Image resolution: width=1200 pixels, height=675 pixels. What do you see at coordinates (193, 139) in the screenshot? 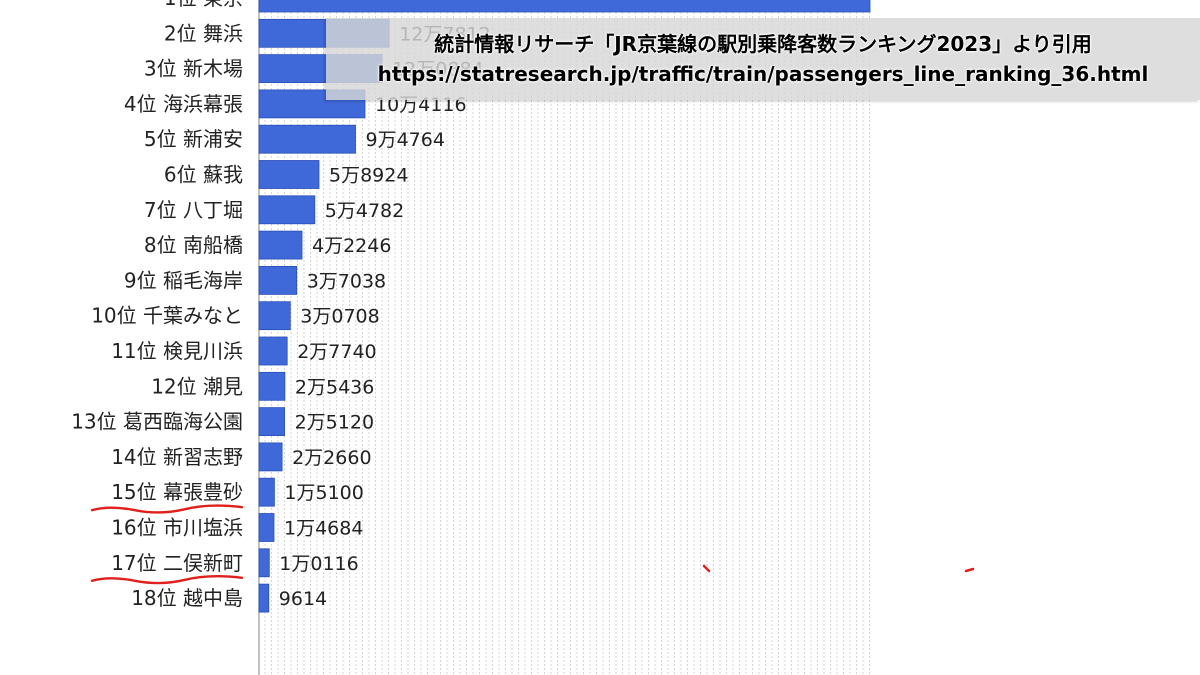
I see `category-label-5: 5位 新浦安` at bounding box center [193, 139].